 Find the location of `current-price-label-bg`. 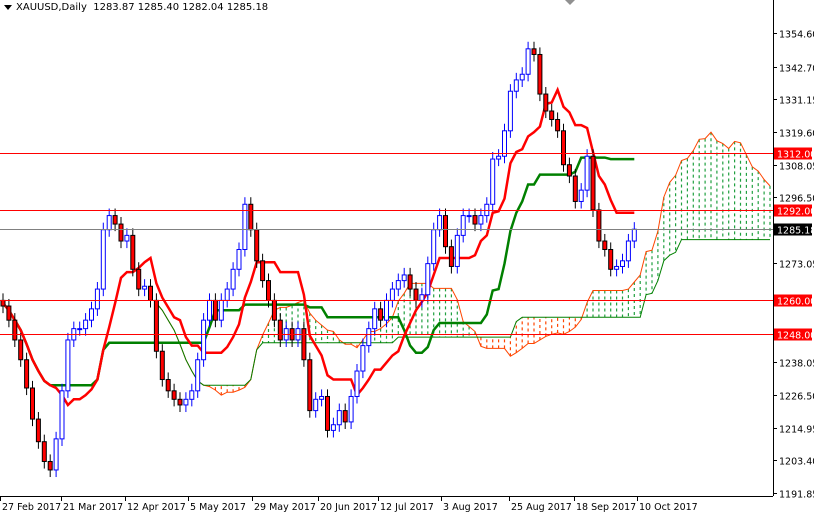

current-price-label-bg is located at coordinates (793, 229).